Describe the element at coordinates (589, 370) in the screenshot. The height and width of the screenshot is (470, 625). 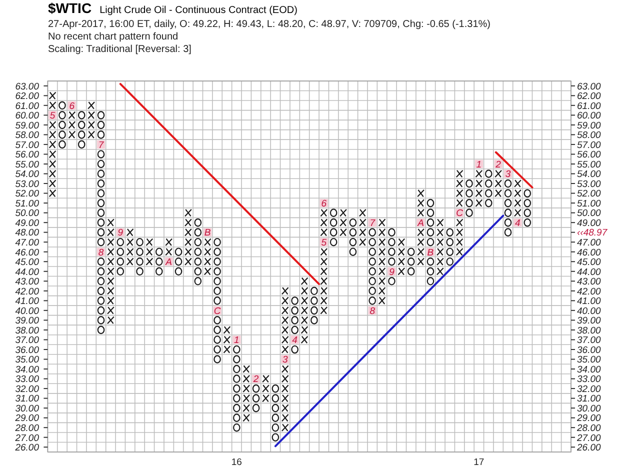
I see `y2-tick-label: 34.00` at that location.